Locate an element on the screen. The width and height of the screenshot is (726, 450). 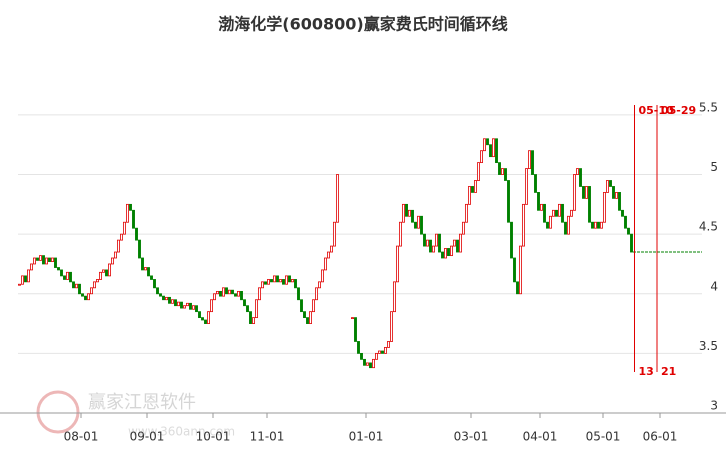
y-tick-label: 4 is located at coordinates (714, 286).